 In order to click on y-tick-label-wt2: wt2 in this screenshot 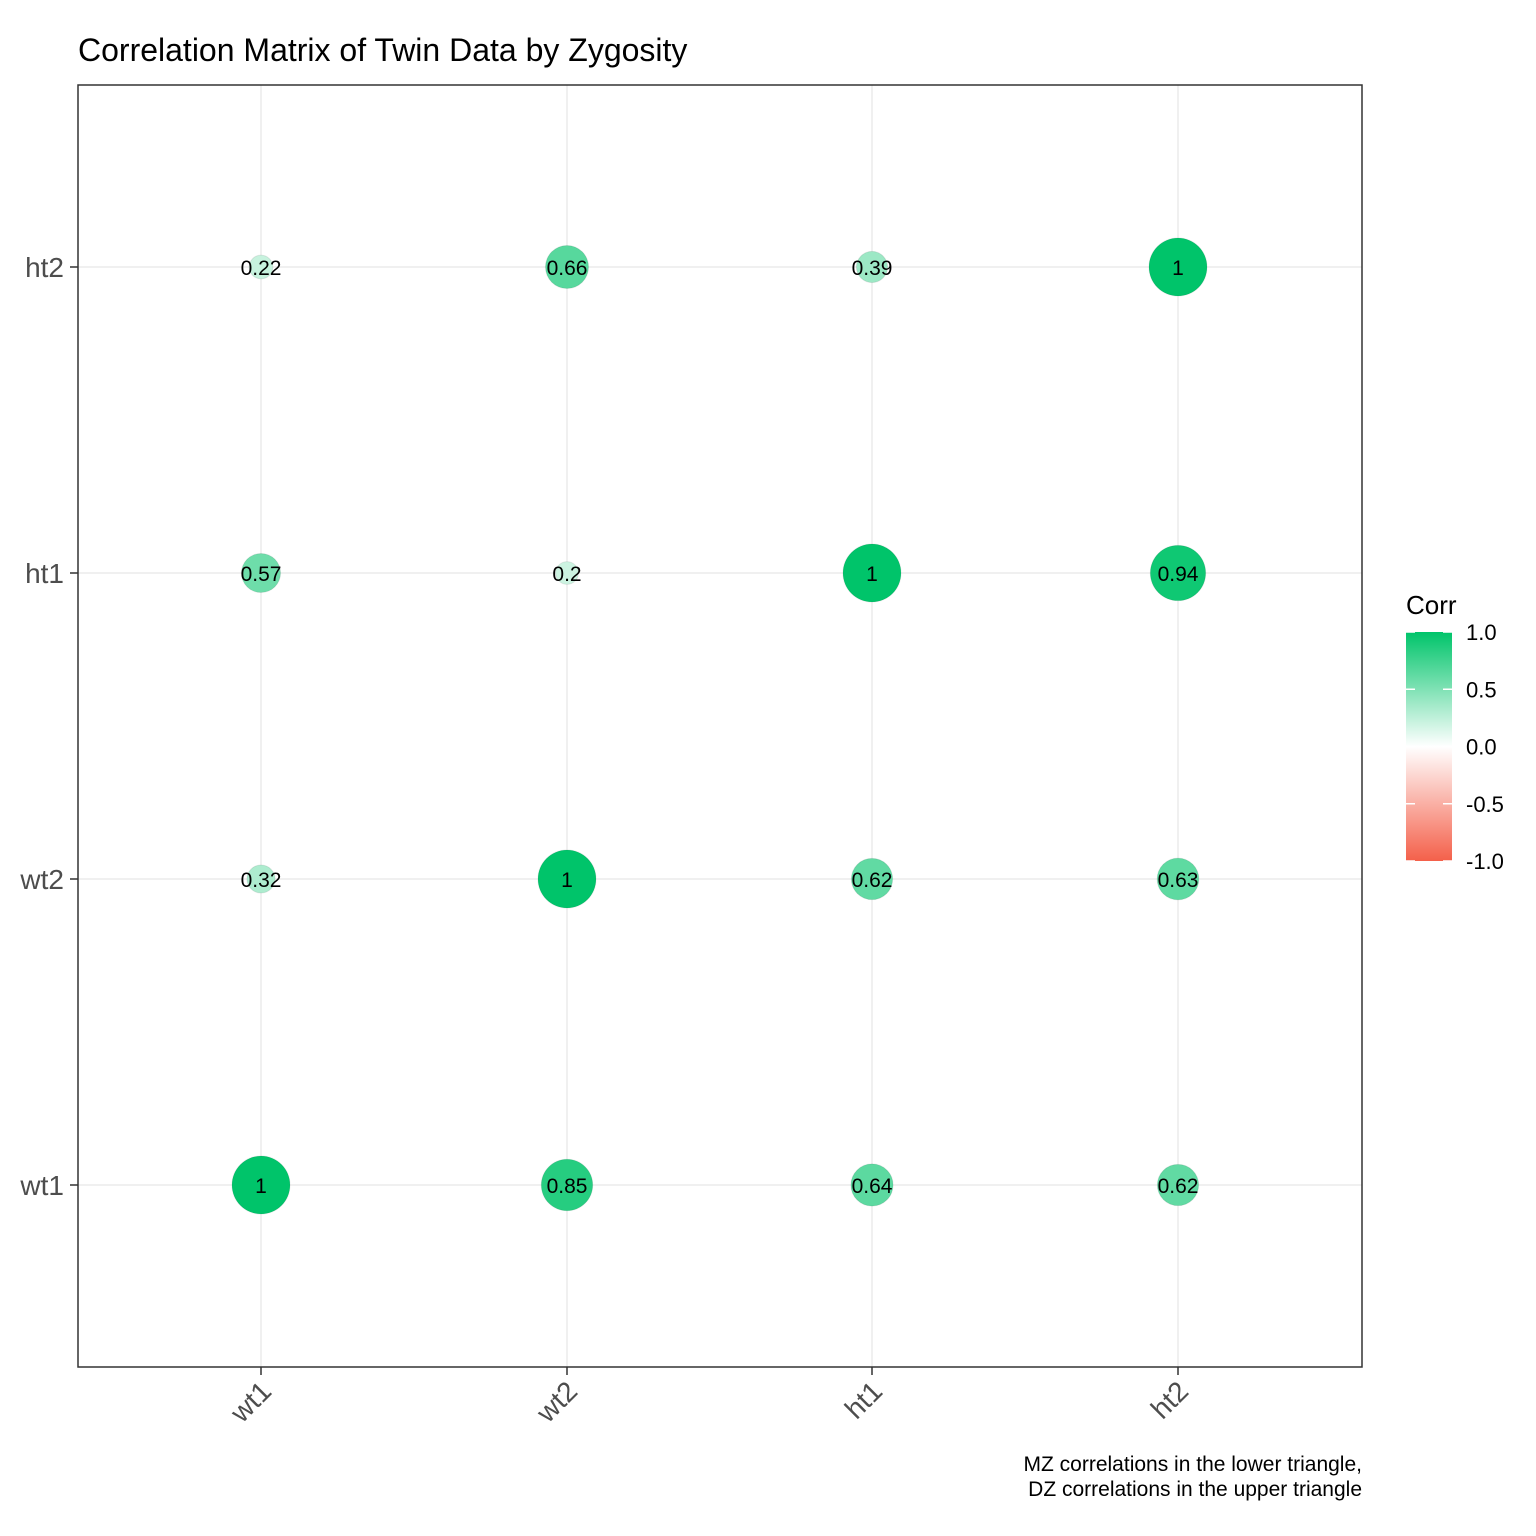, I will do `click(41, 879)`.